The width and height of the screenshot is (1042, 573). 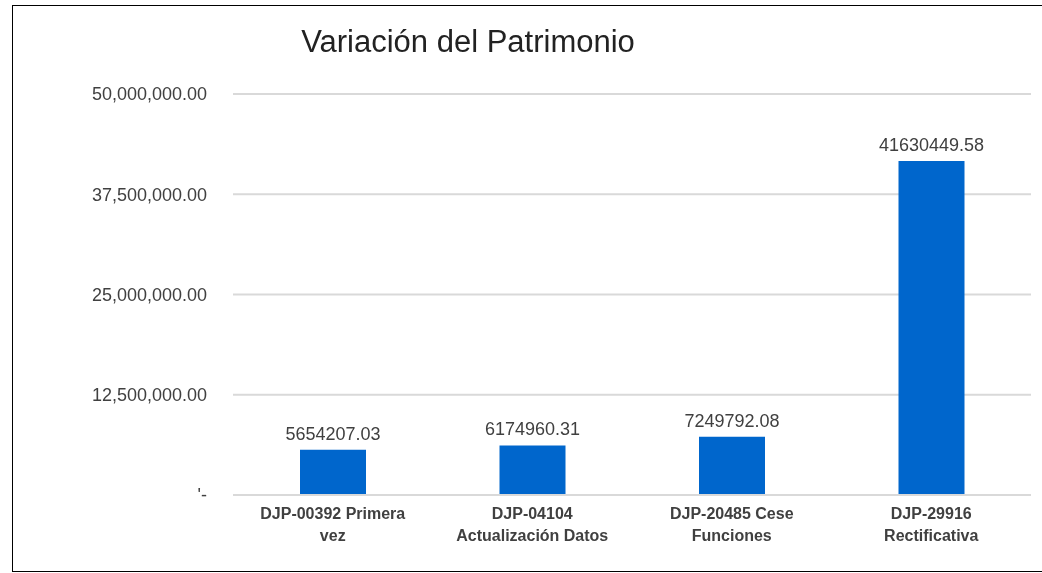 What do you see at coordinates (149, 294) in the screenshot?
I see `y-tick-label: 25,000,000.00` at bounding box center [149, 294].